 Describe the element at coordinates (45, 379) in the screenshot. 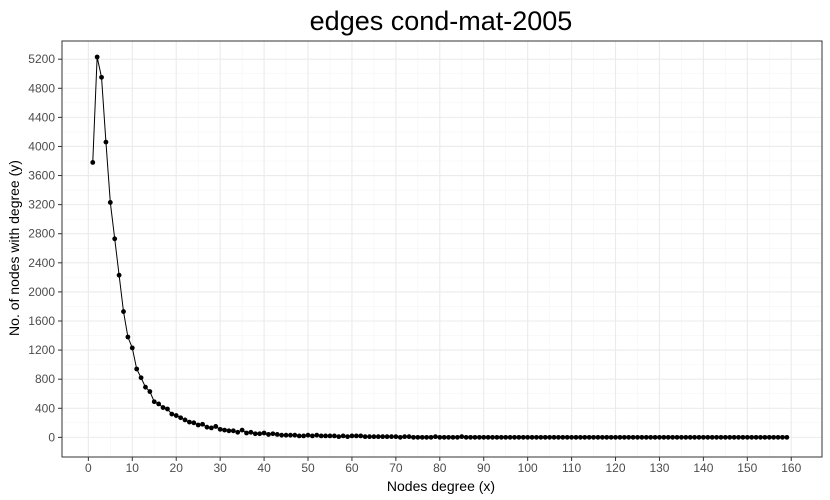

I see `y-tick-label: 800` at that location.